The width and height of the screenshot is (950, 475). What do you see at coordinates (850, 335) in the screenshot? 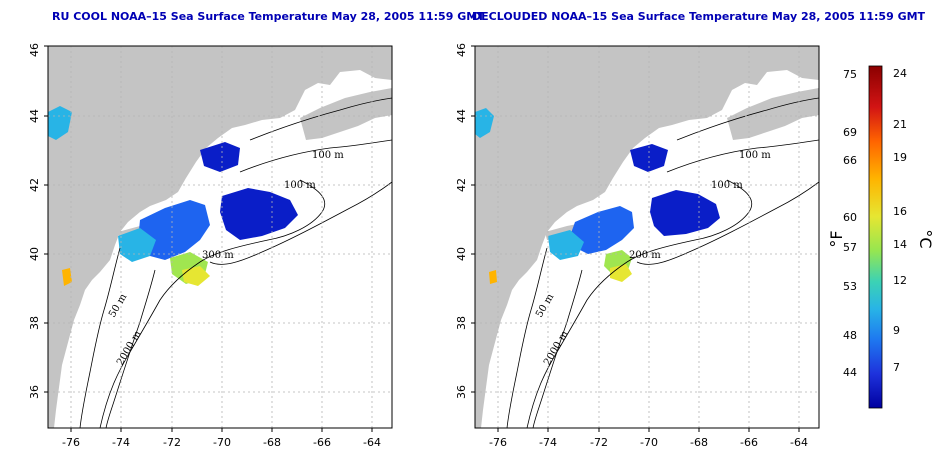
I see `fahrenheit-tick-label: 48` at bounding box center [850, 335].